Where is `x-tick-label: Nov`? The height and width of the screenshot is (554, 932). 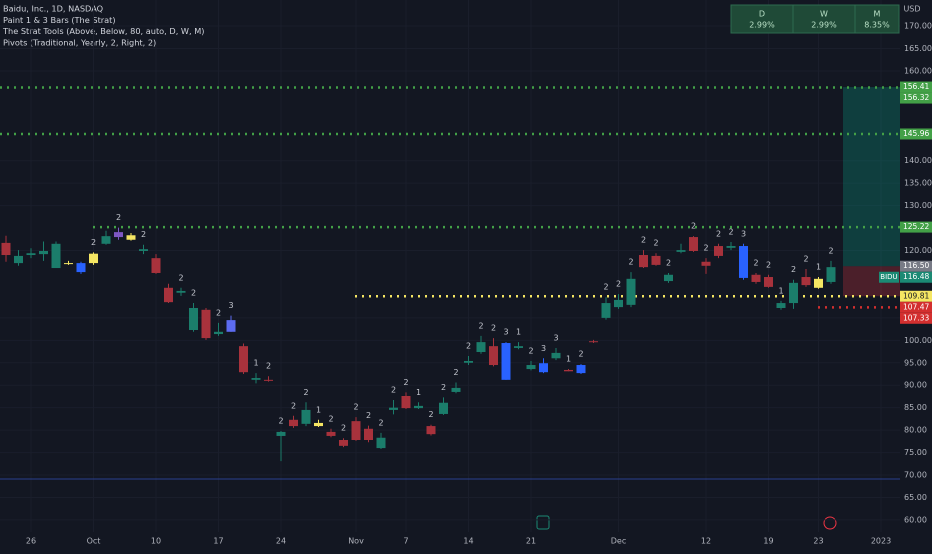 x-tick-label: Nov is located at coordinates (356, 541).